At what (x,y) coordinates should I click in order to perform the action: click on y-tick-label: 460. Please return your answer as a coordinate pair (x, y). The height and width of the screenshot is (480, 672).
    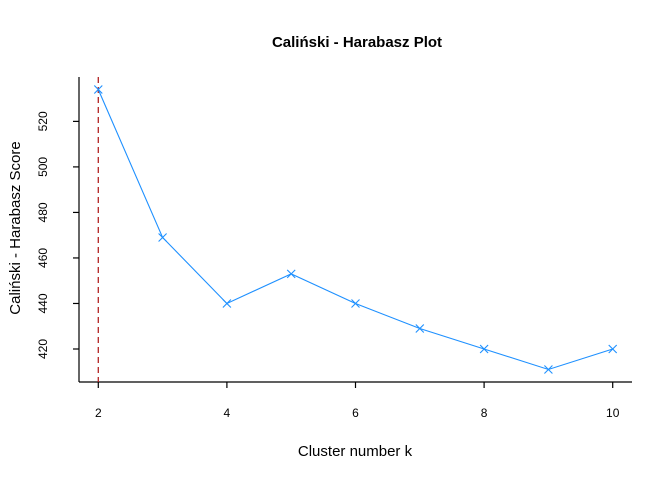
    Looking at the image, I should click on (43, 258).